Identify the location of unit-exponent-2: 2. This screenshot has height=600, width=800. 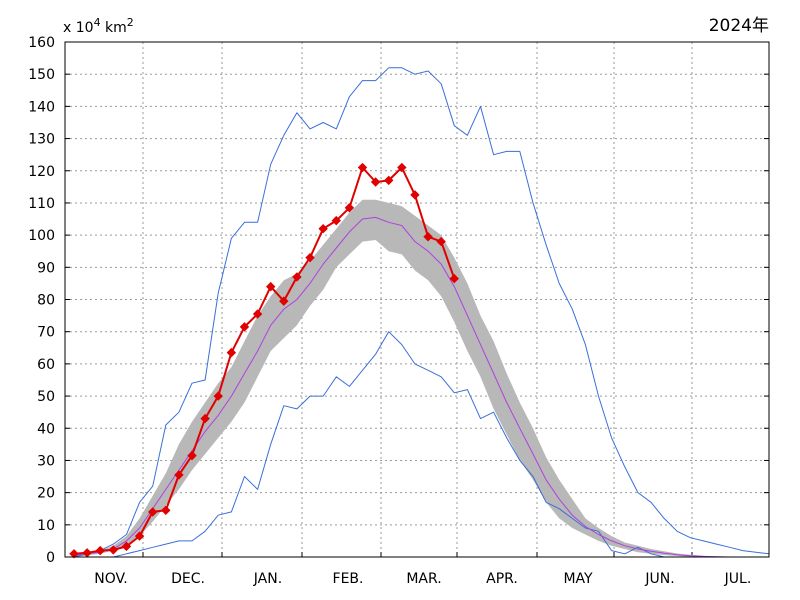
(130, 22).